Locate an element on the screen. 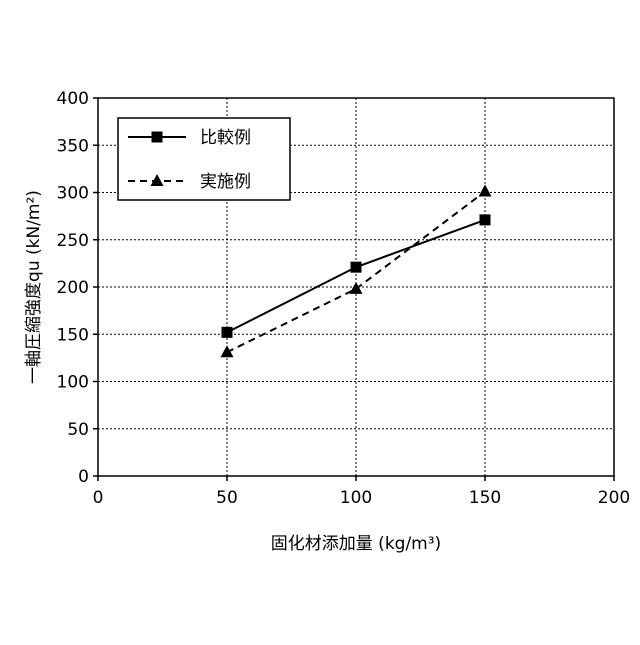 The width and height of the screenshot is (640, 645). x-tick-label: 100 is located at coordinates (356, 498).